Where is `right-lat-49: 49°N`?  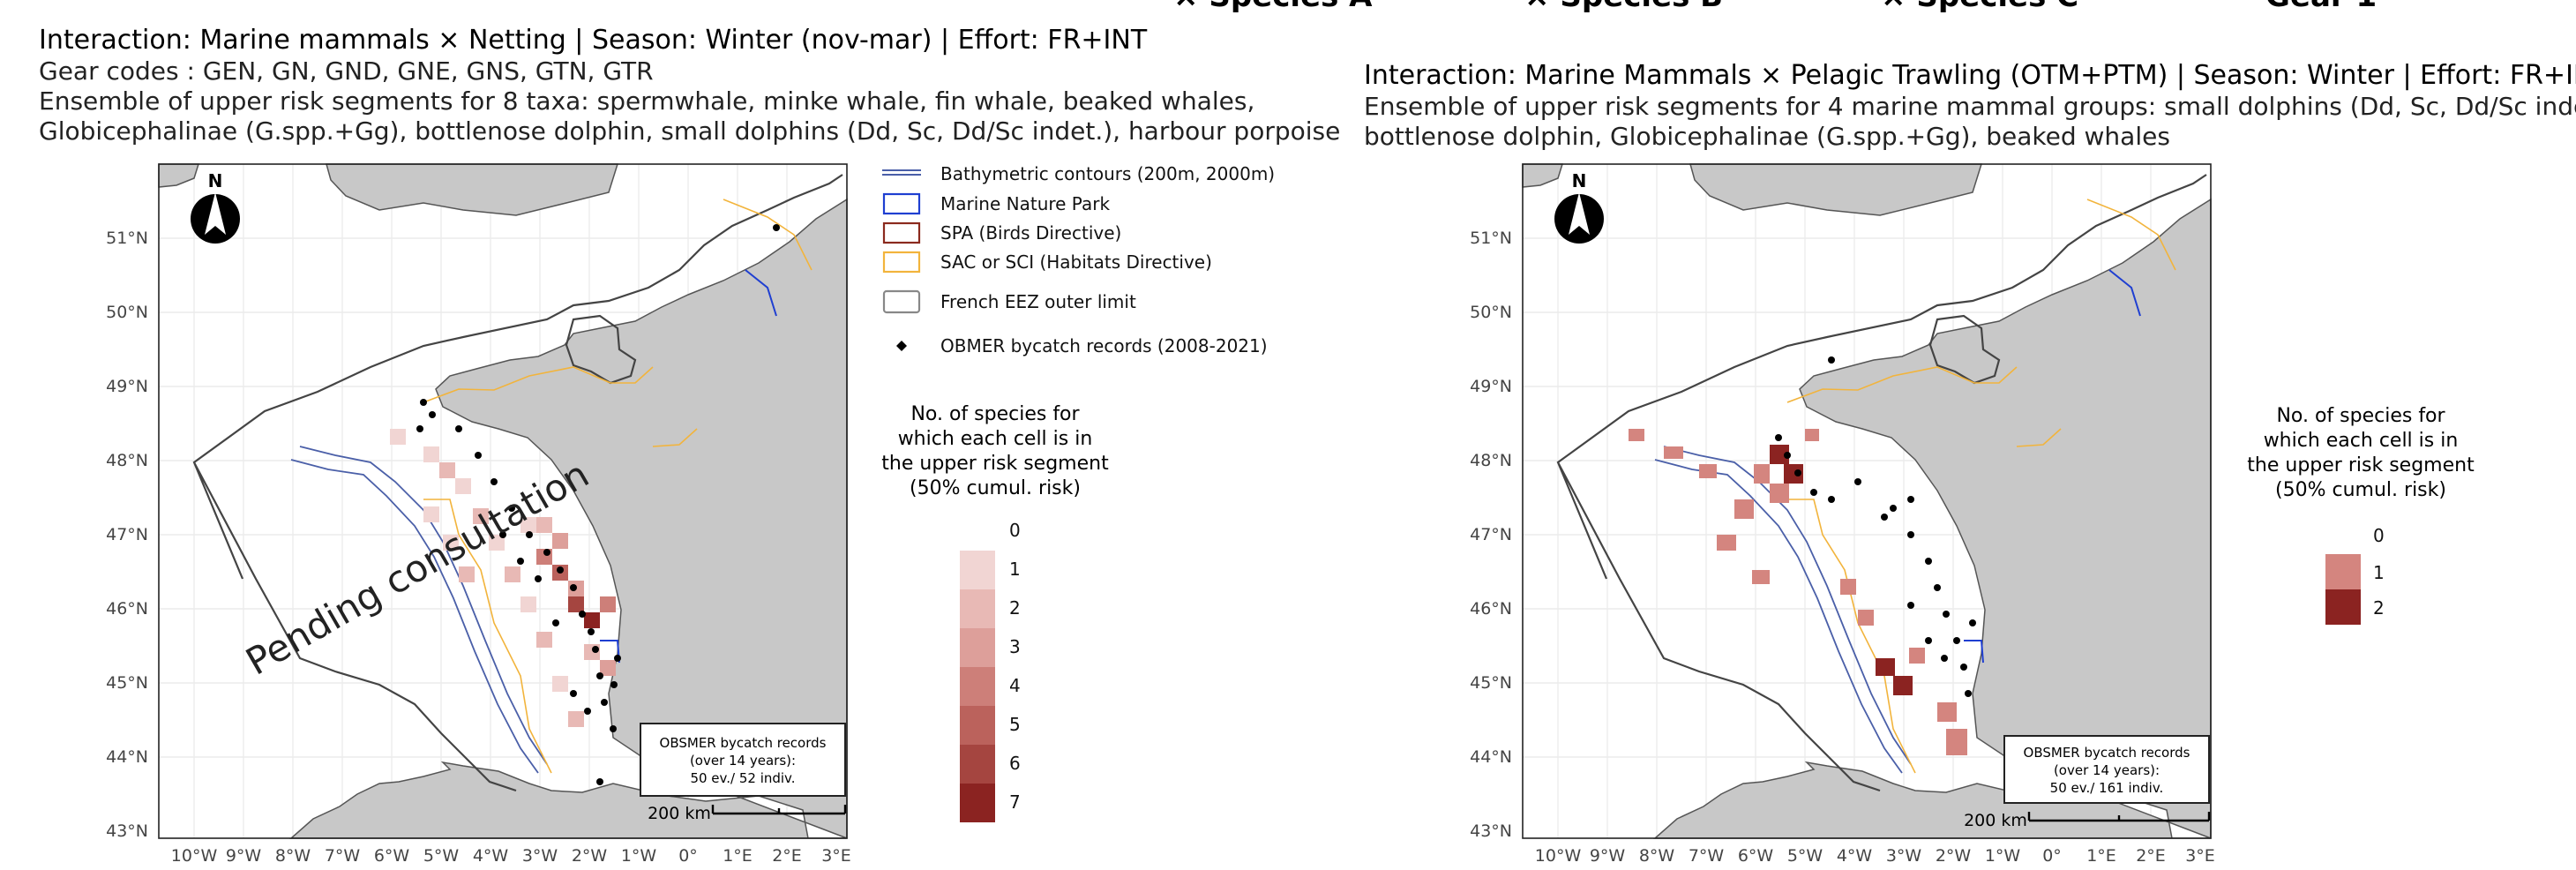
right-lat-49: 49°N is located at coordinates (1491, 386).